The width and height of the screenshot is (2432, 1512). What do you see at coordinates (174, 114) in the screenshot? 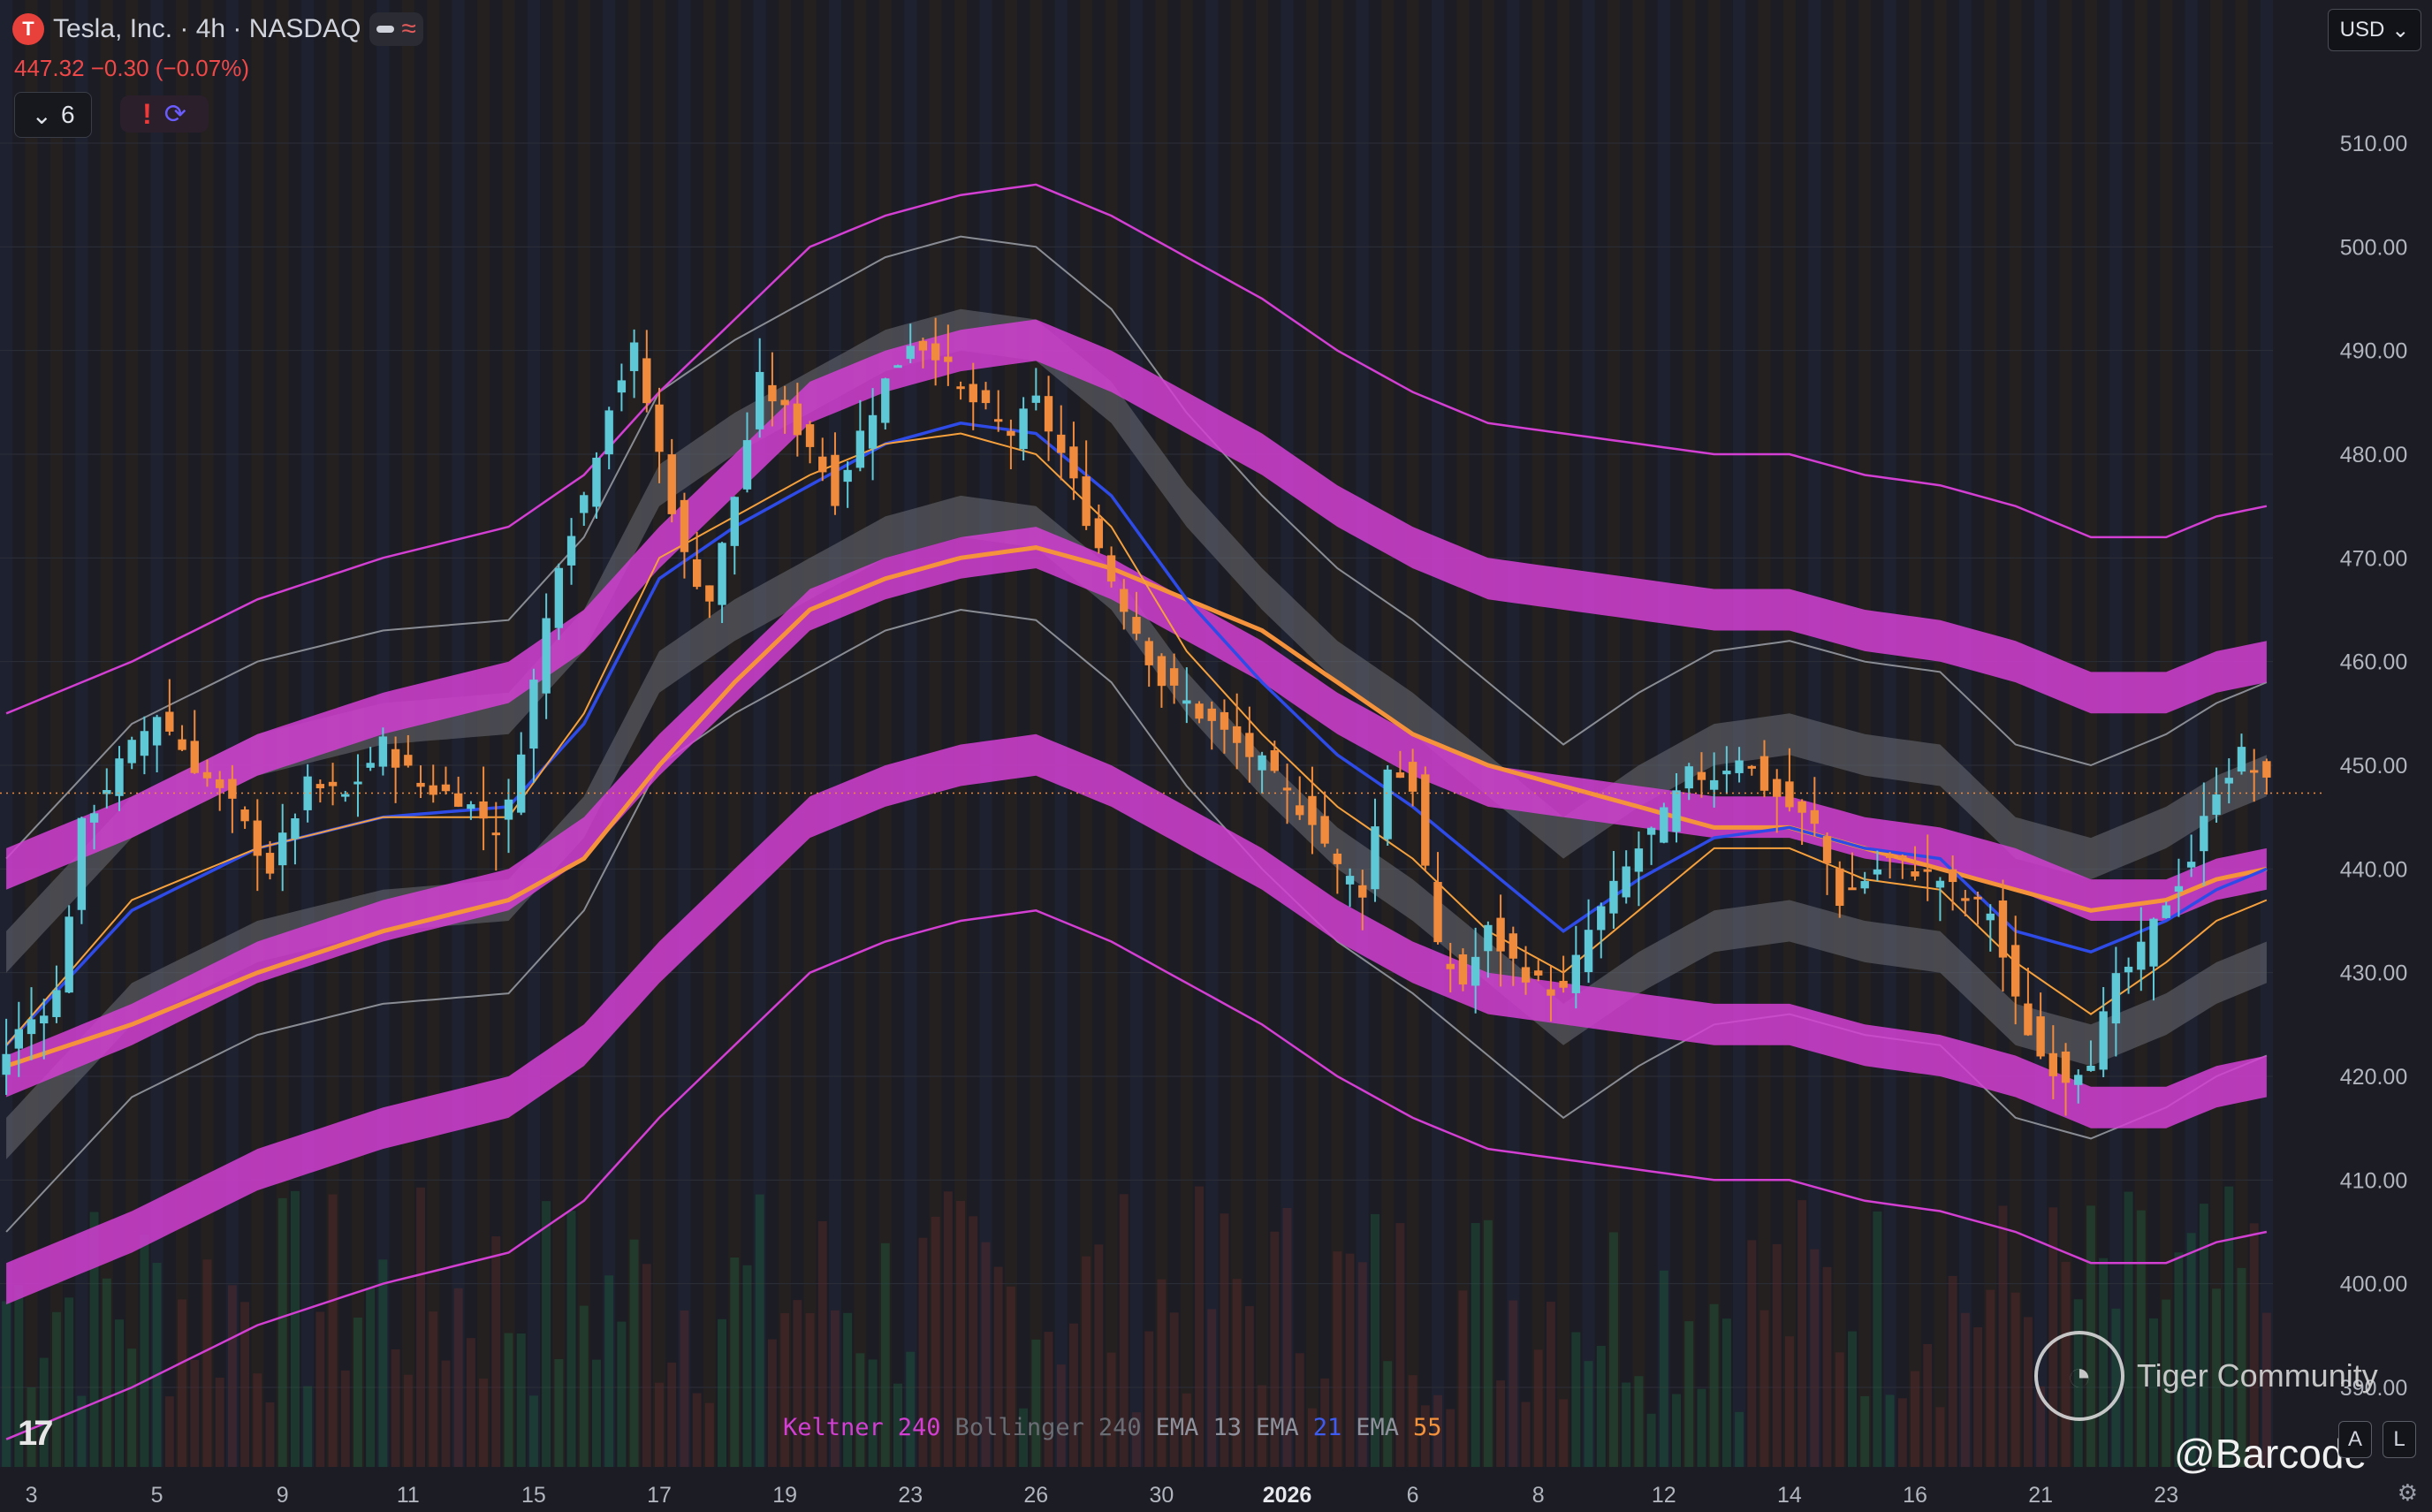
I see `sync-icon: ⟳` at bounding box center [174, 114].